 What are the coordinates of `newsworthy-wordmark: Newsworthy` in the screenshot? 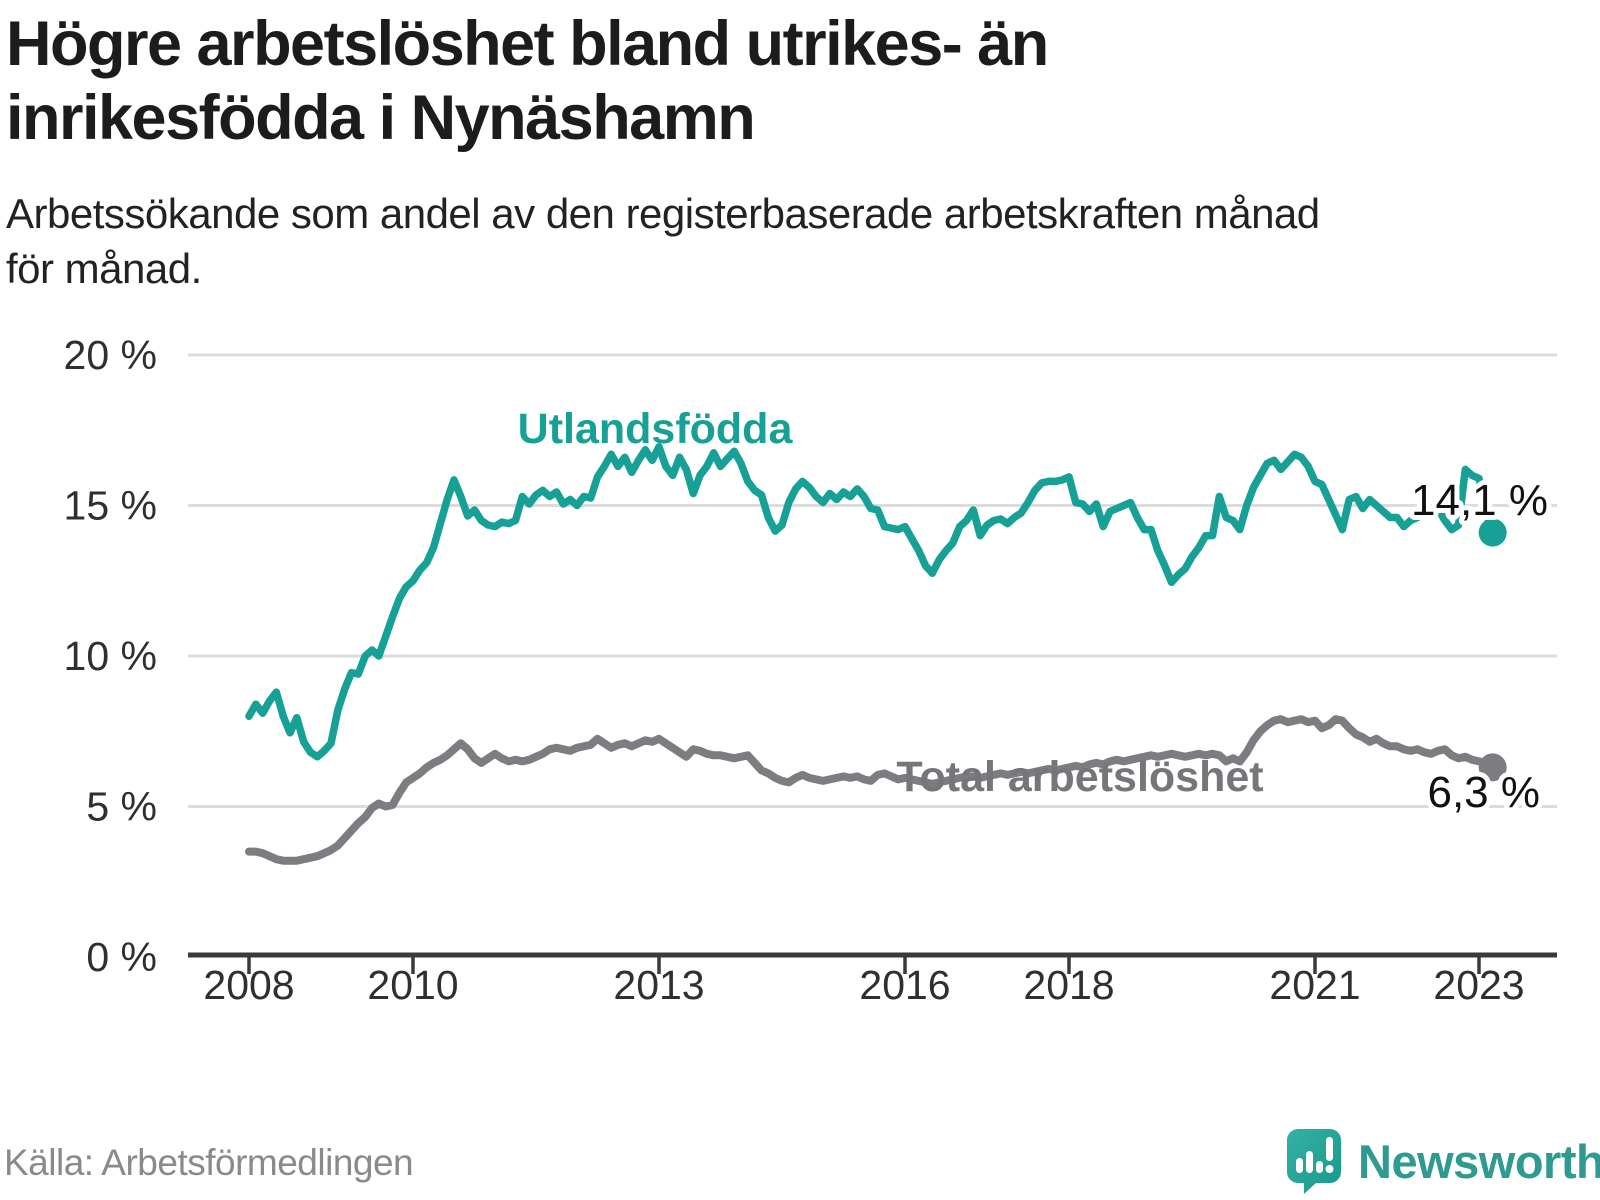 It's located at (1479, 1161).